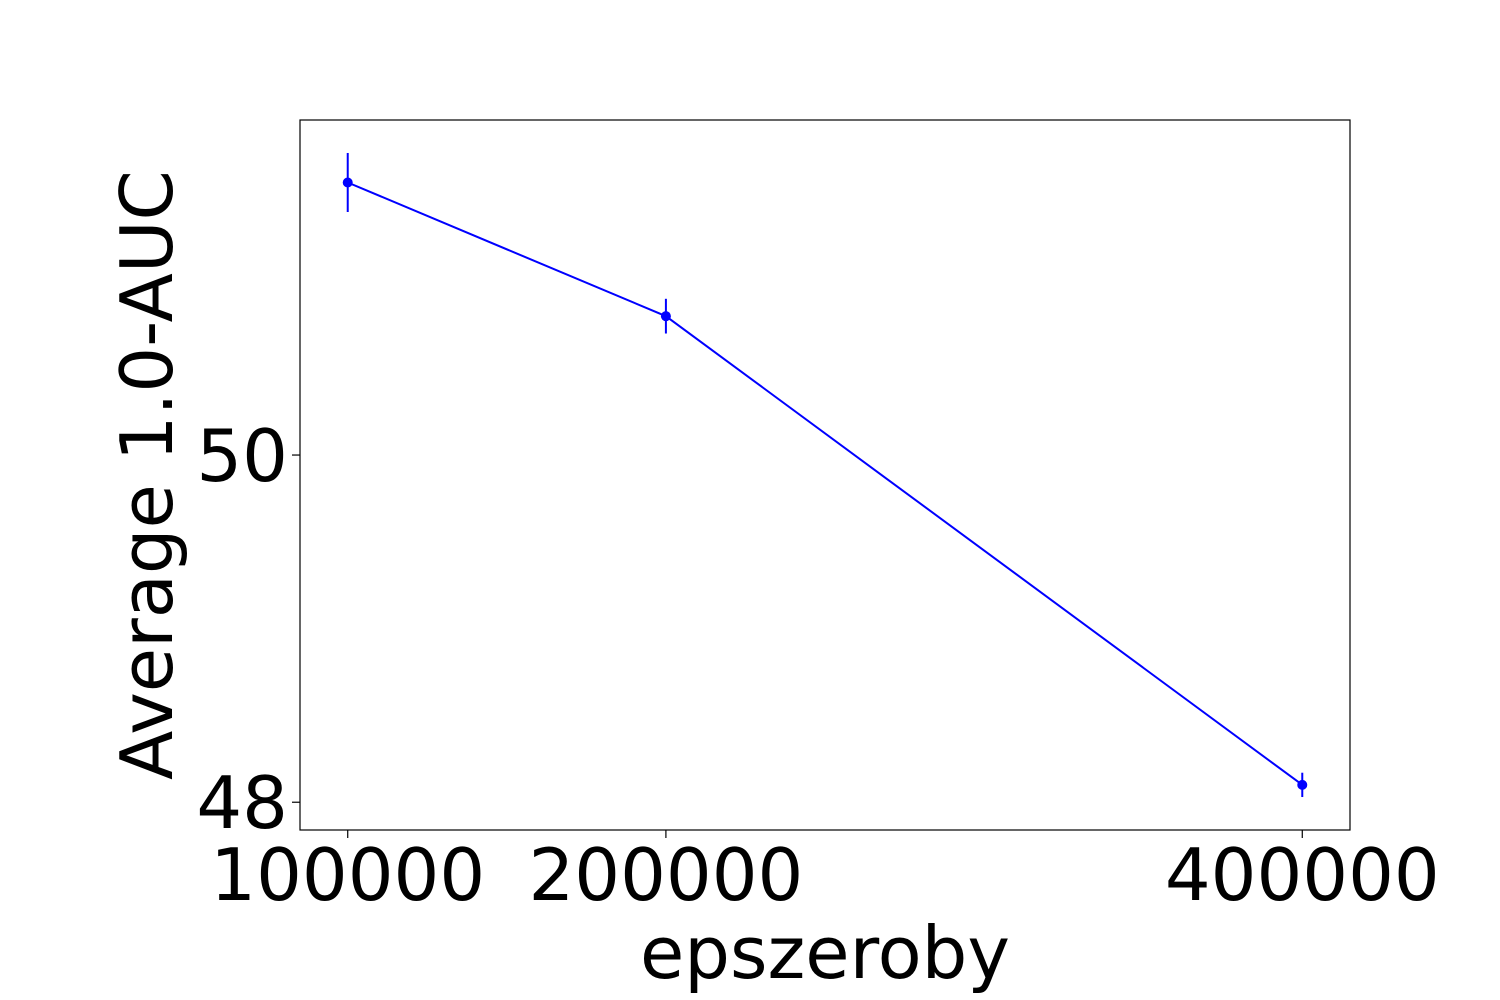 Image resolution: width=1500 pixels, height=1000 pixels. I want to click on x-tick-label: 100000, so click(347, 875).